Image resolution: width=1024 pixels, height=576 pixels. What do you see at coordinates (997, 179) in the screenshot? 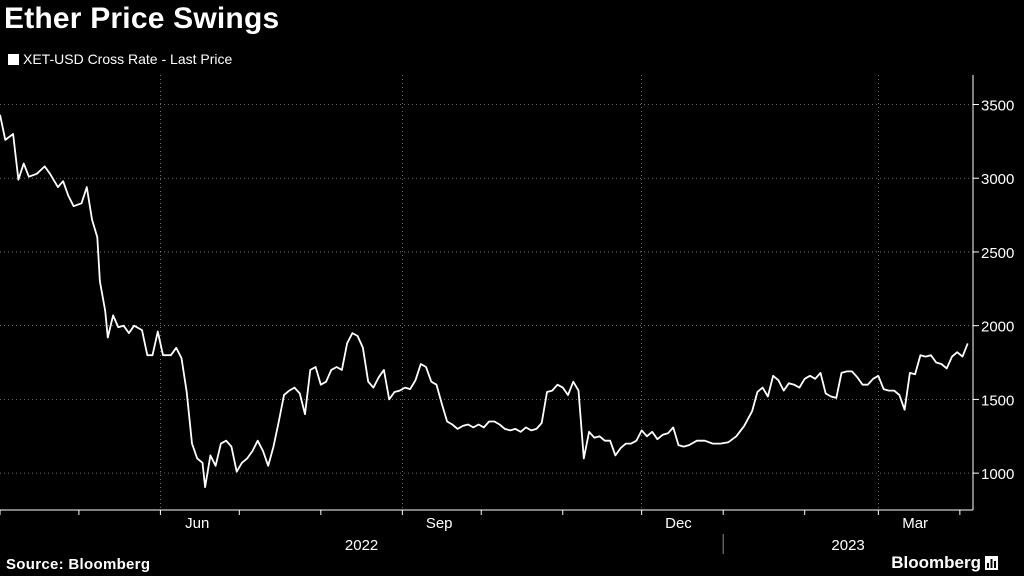
I see `y-tick-label: 3000` at bounding box center [997, 179].